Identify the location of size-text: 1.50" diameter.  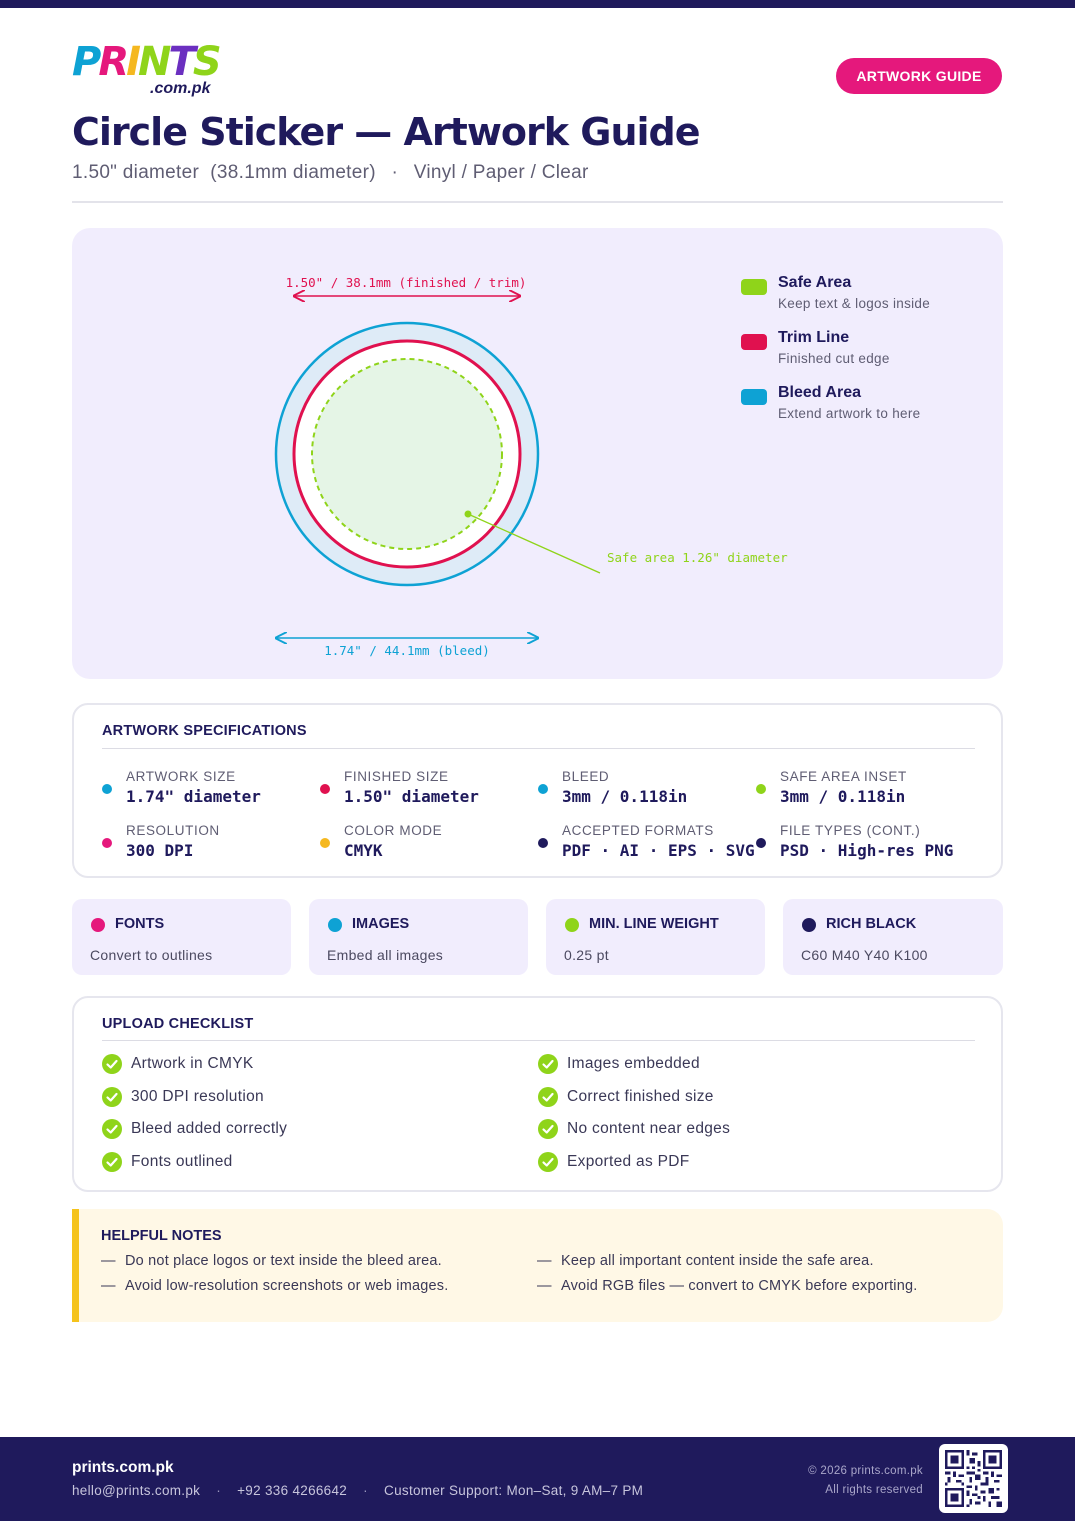
(136, 172).